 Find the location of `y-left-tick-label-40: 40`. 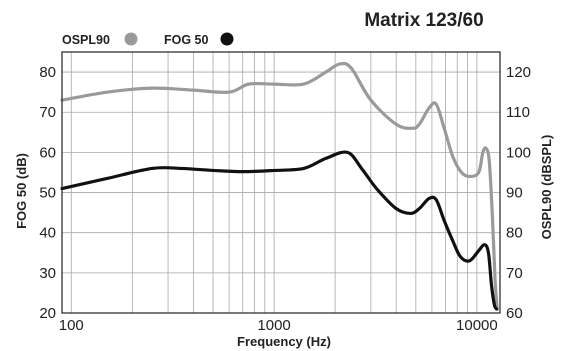

y-left-tick-label-40: 40 is located at coordinates (47, 233).